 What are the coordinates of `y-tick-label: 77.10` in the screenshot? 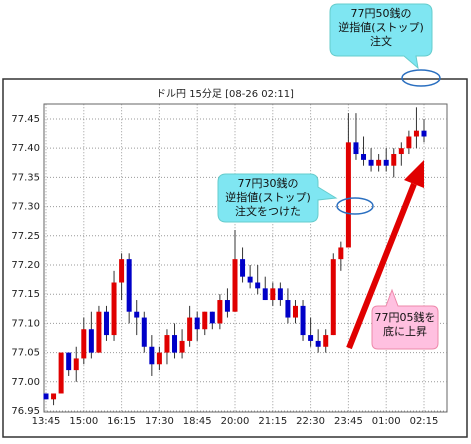 It's located at (25, 323).